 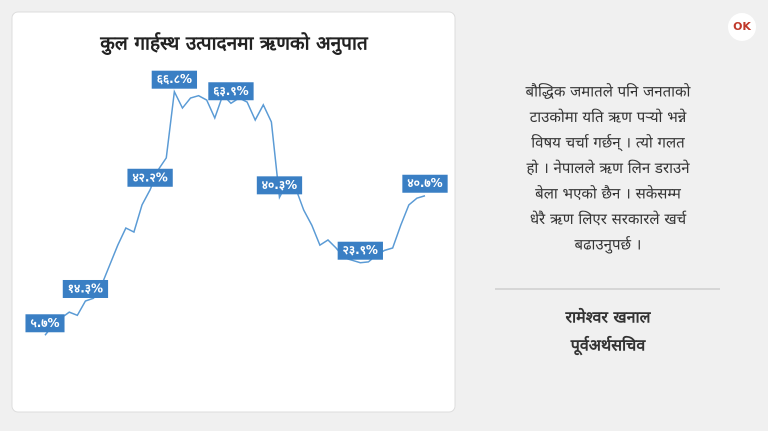 I want to click on value-label: ६३.९%, so click(x=230, y=91).